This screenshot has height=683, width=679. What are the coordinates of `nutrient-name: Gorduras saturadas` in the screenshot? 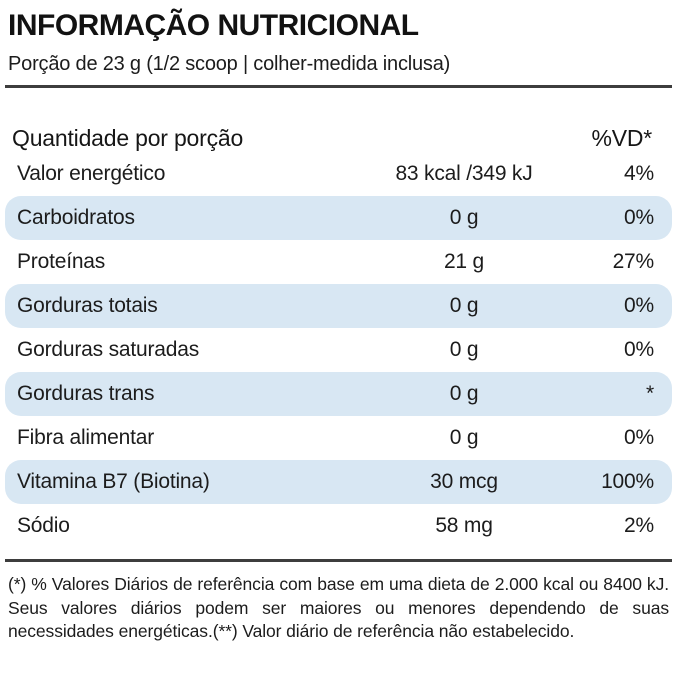 It's located at (108, 349).